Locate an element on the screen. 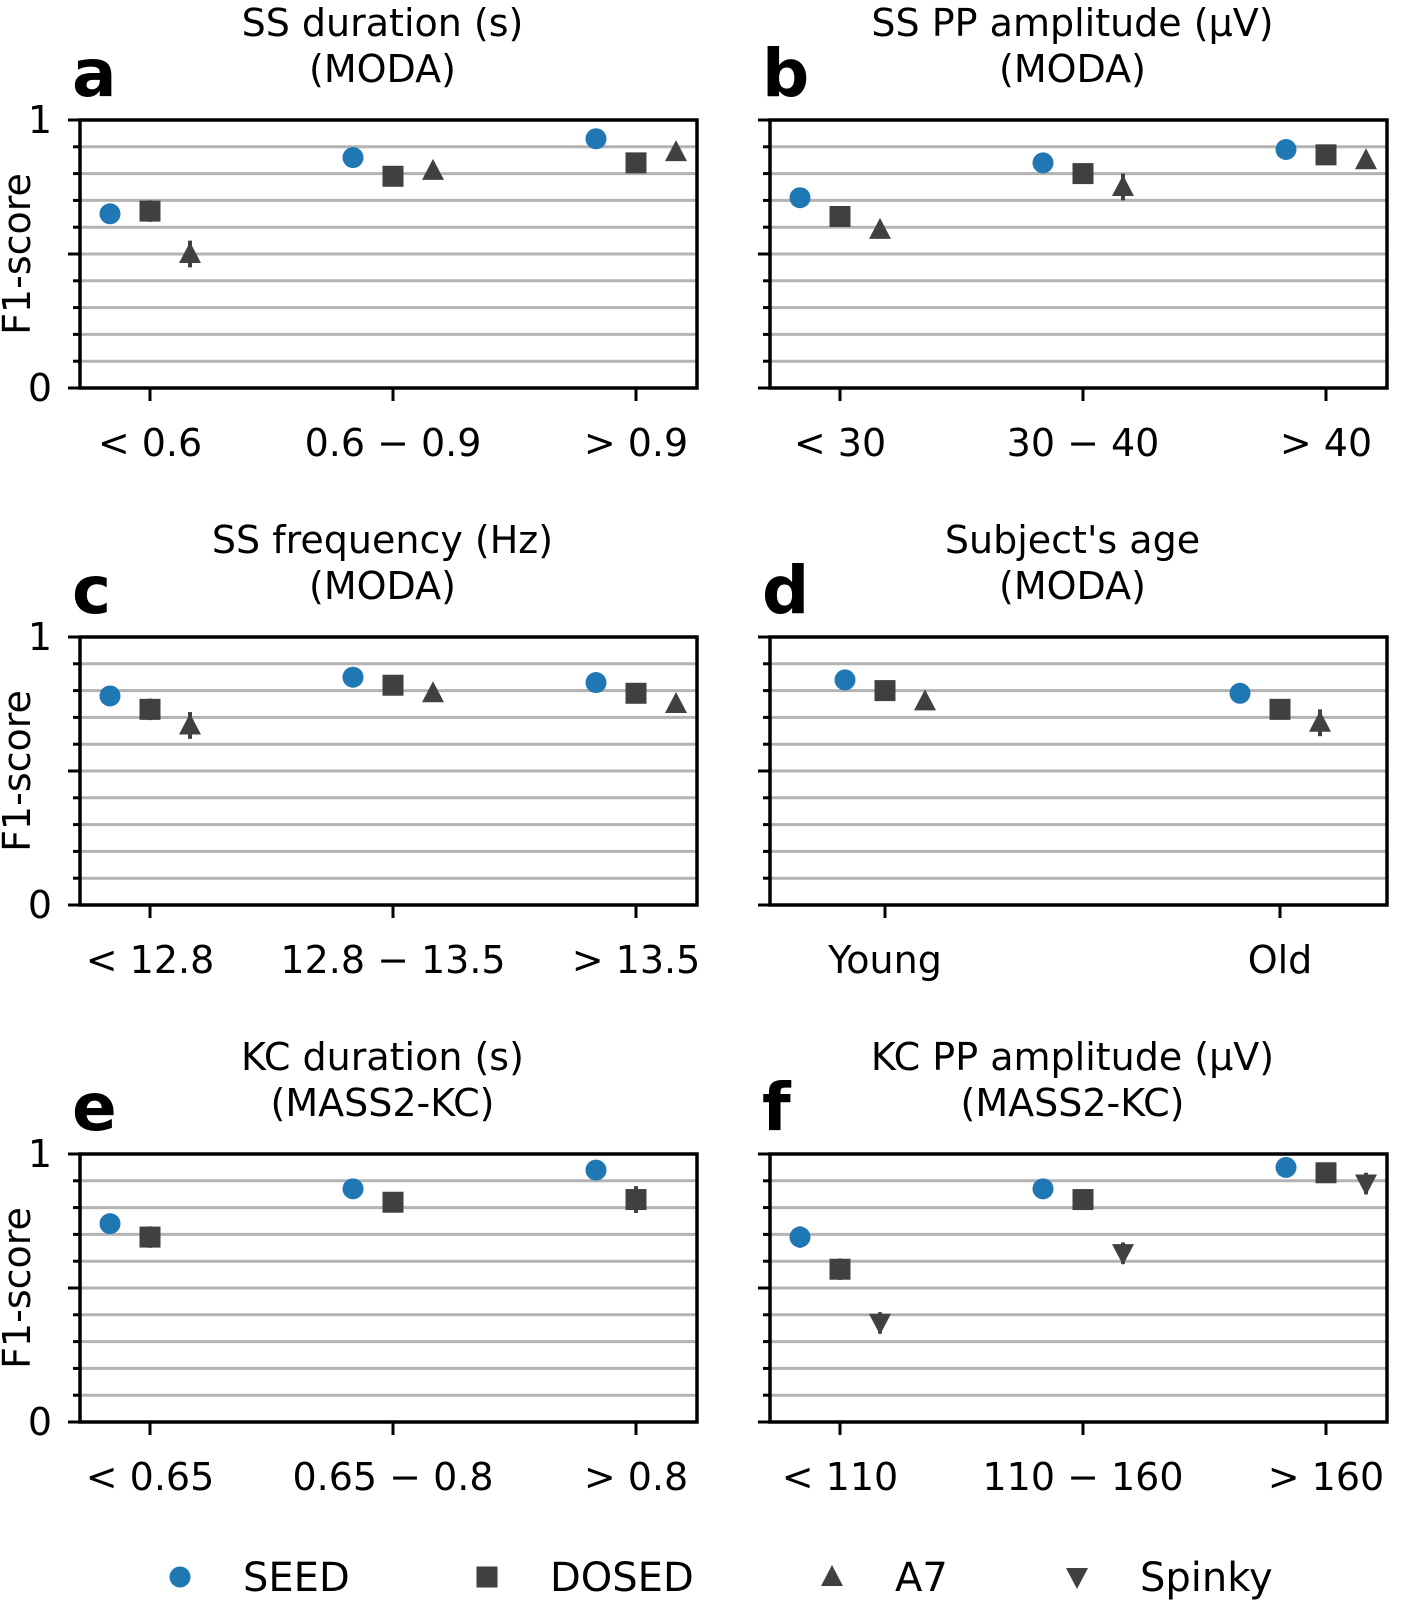 This screenshot has height=1602, width=1420. panel-letter: f is located at coordinates (777, 1107).